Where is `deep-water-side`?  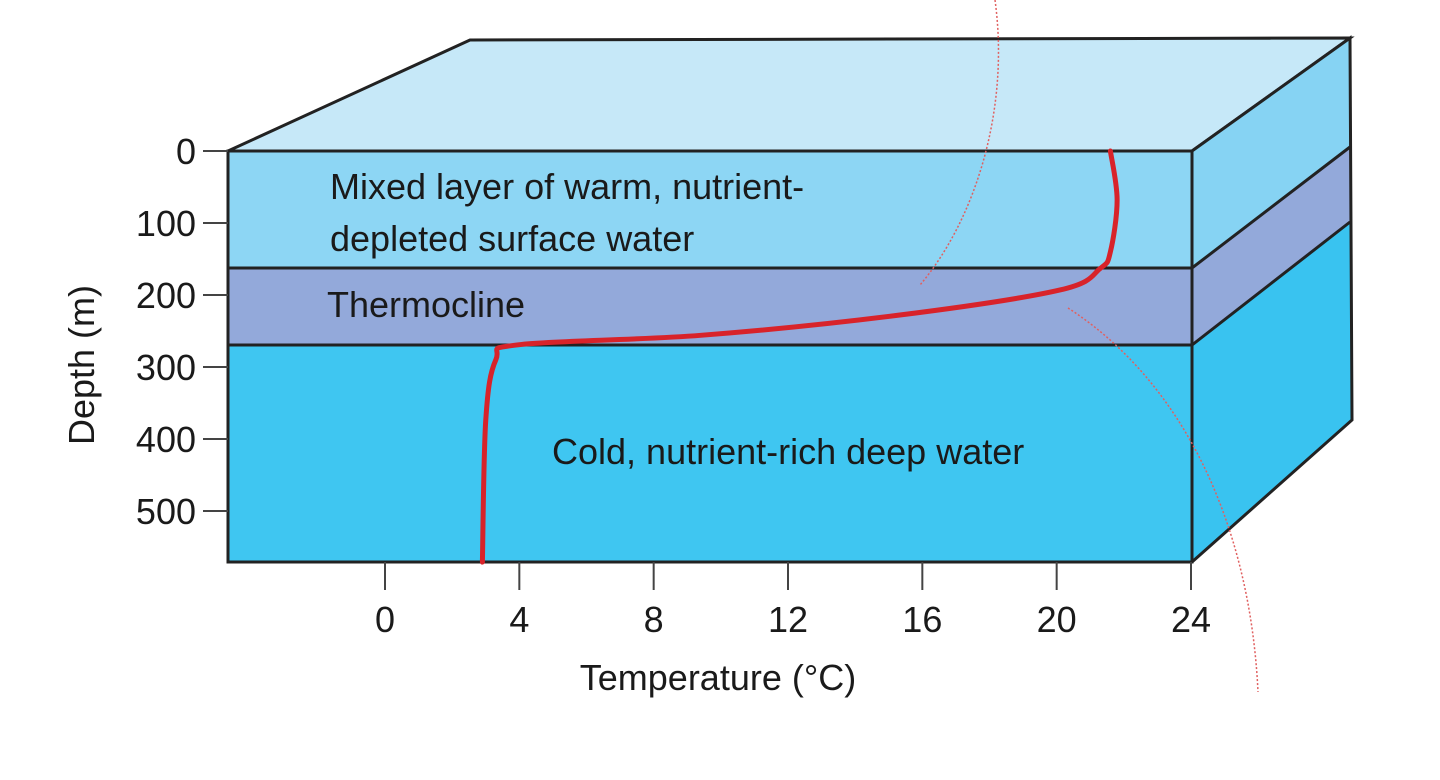 deep-water-side is located at coordinates (1272, 392).